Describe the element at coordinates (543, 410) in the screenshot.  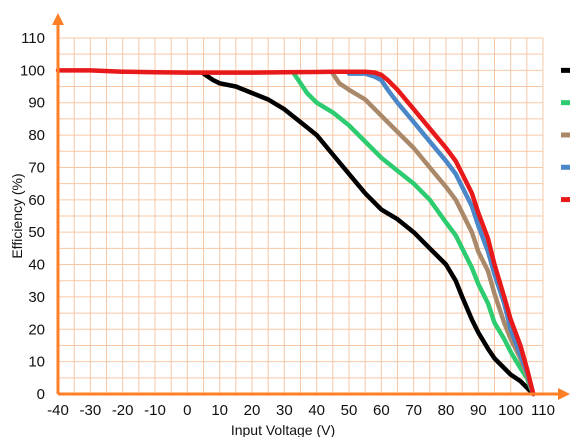
I see `x-tick-label: 110` at that location.